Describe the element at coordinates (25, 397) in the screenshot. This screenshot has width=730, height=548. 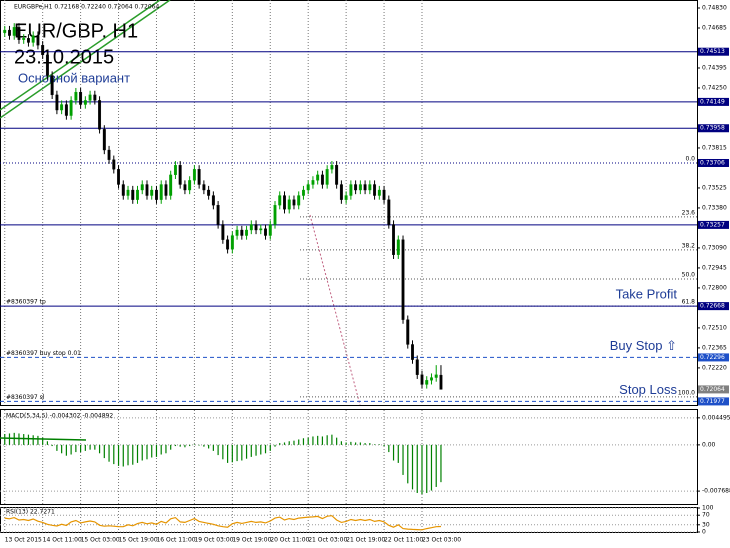
I see `order-label: #8360397 sl` at that location.